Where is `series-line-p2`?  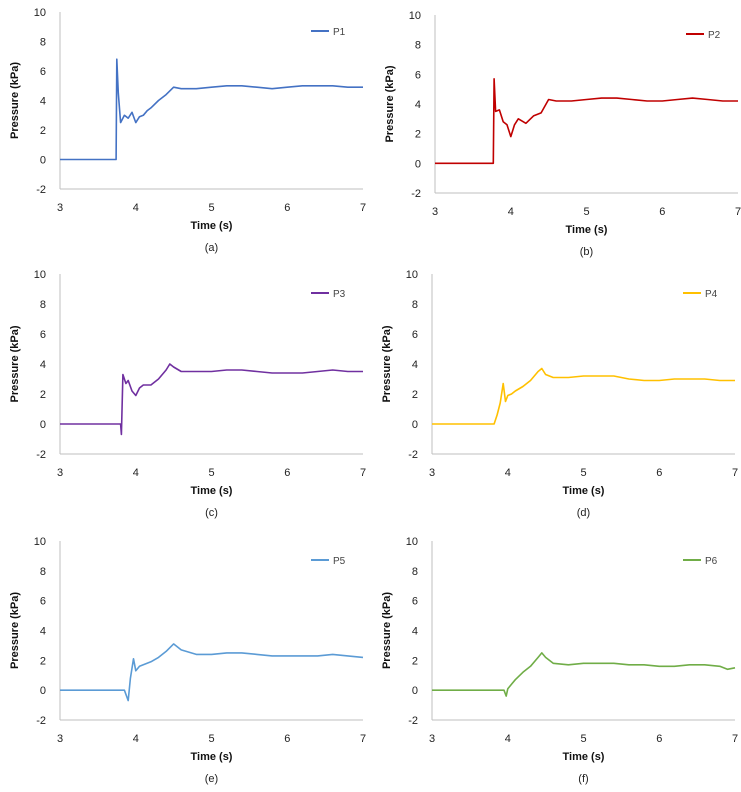 series-line-p2 is located at coordinates (586, 121).